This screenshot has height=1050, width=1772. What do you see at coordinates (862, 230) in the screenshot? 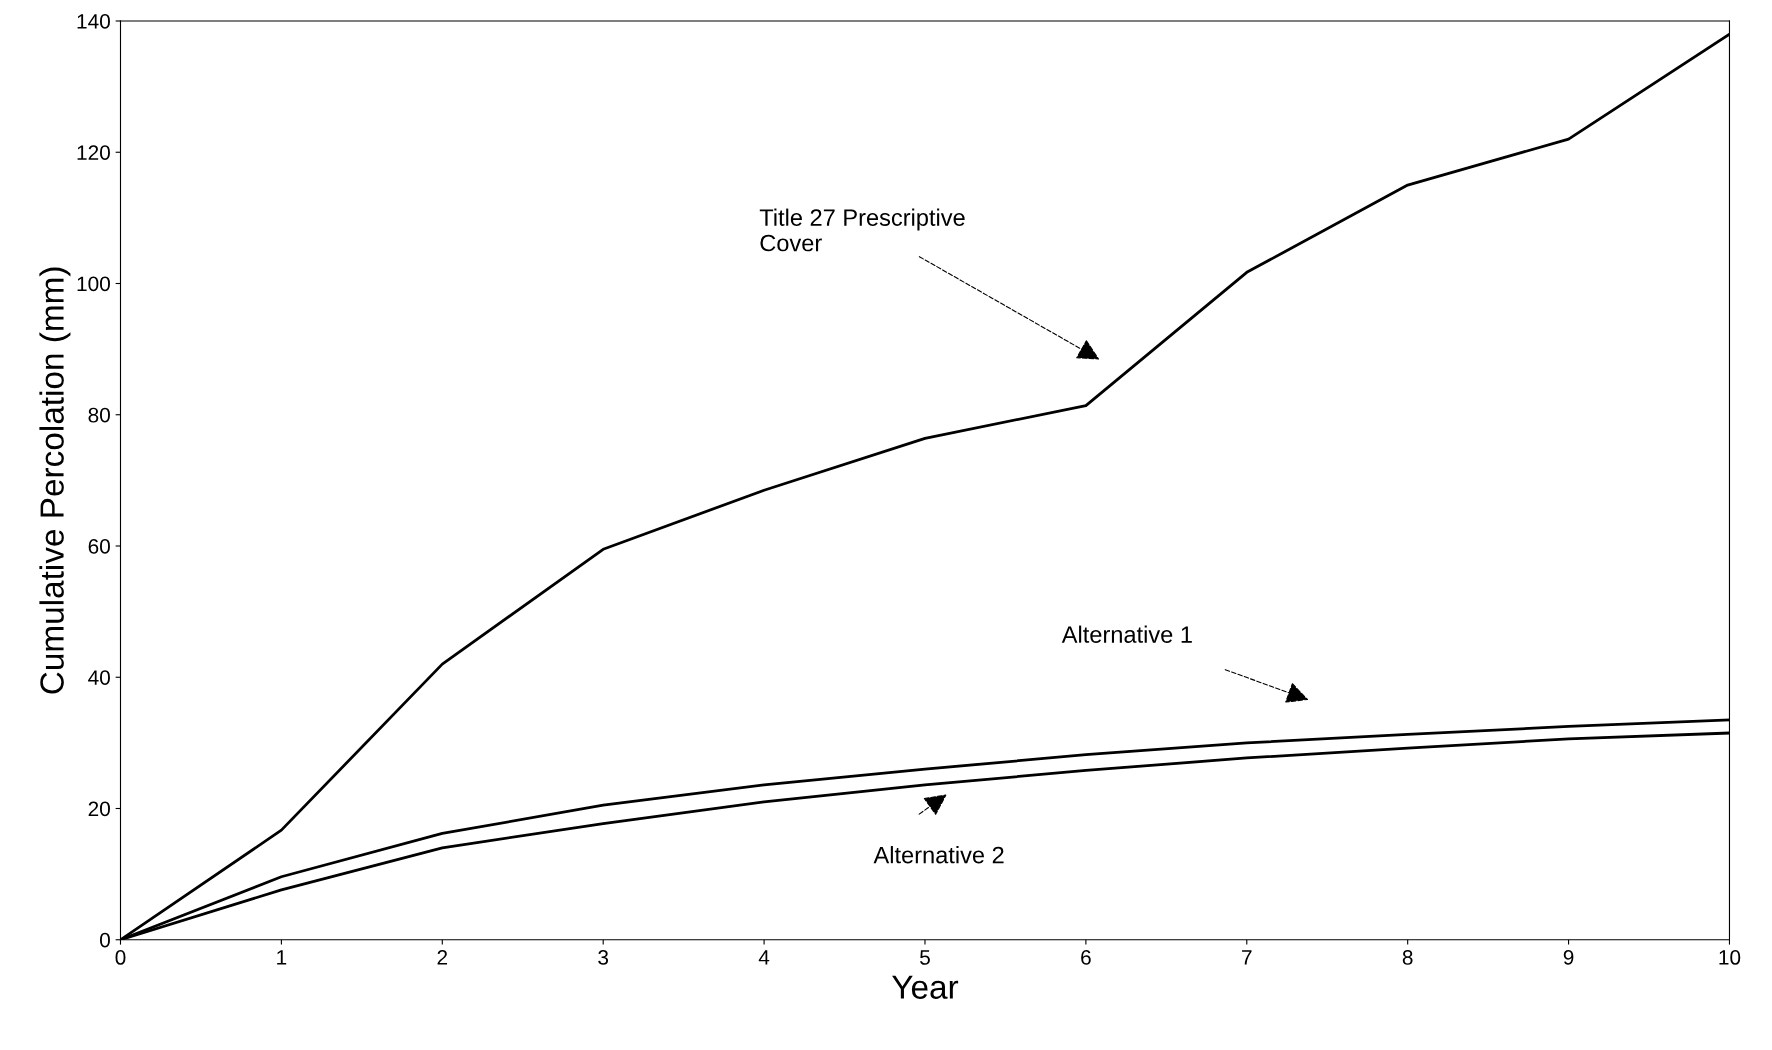
I see `annotation: Title 27 Prescriptive Cover` at bounding box center [862, 230].